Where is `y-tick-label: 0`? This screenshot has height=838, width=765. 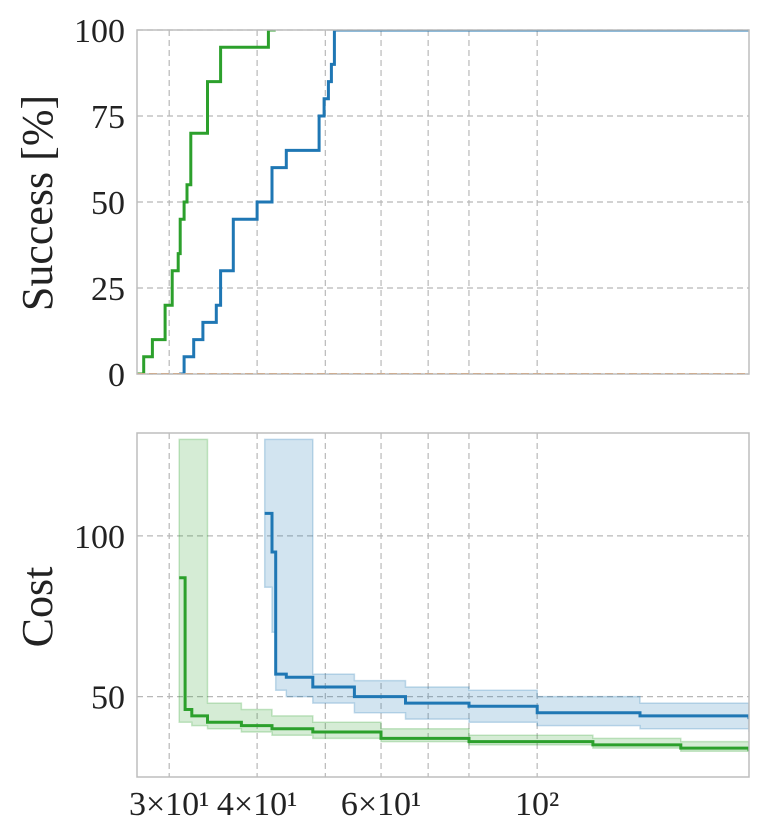 y-tick-label: 0 is located at coordinates (116, 375).